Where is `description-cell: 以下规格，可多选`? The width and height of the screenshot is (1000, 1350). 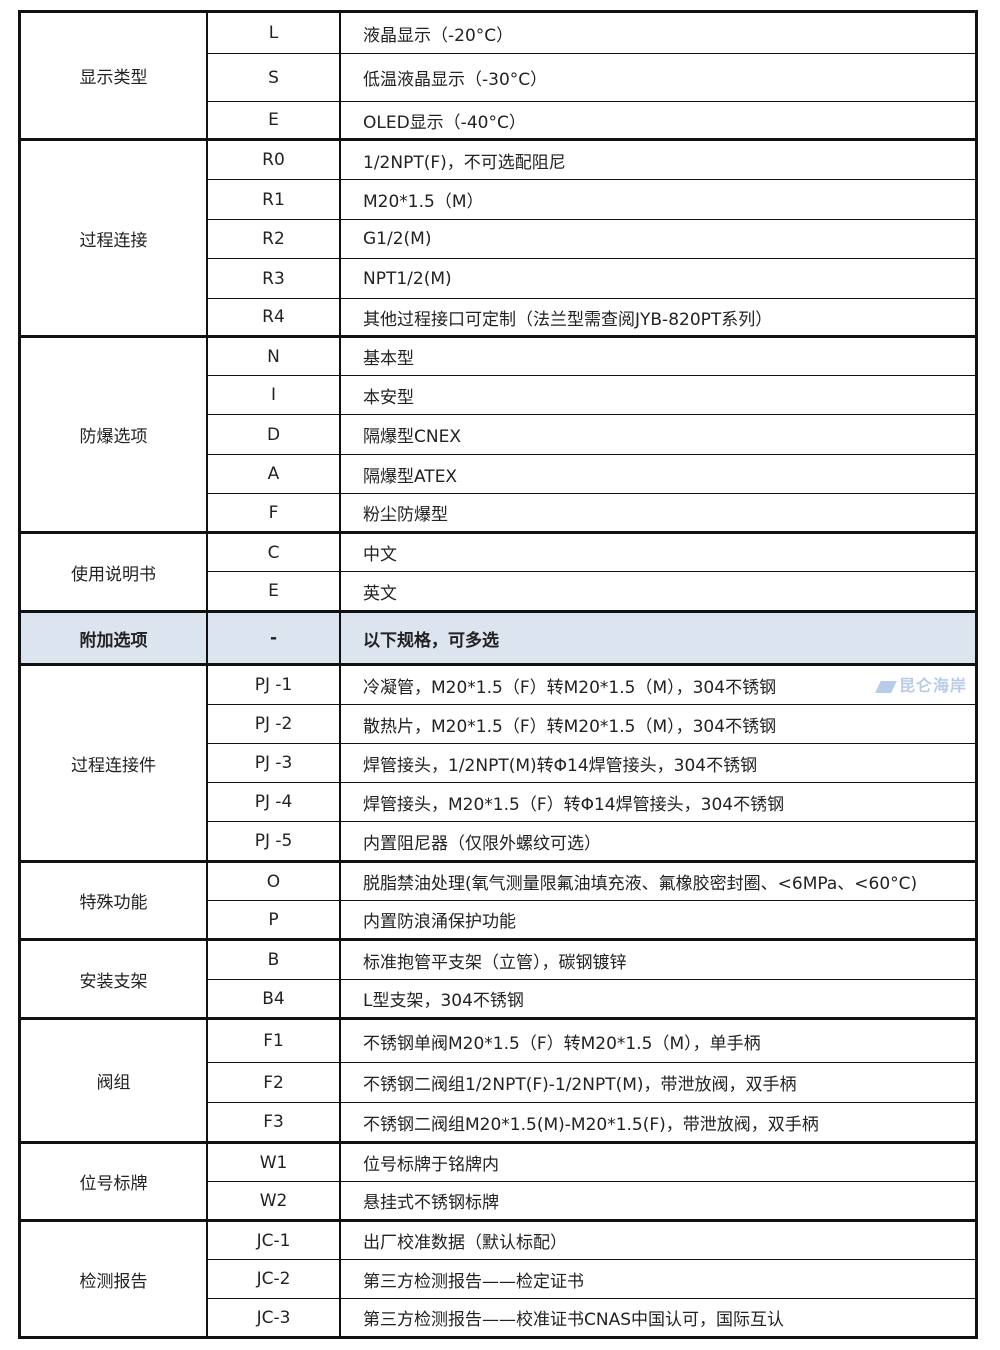
description-cell: 以下规格，可多选 is located at coordinates (658, 638).